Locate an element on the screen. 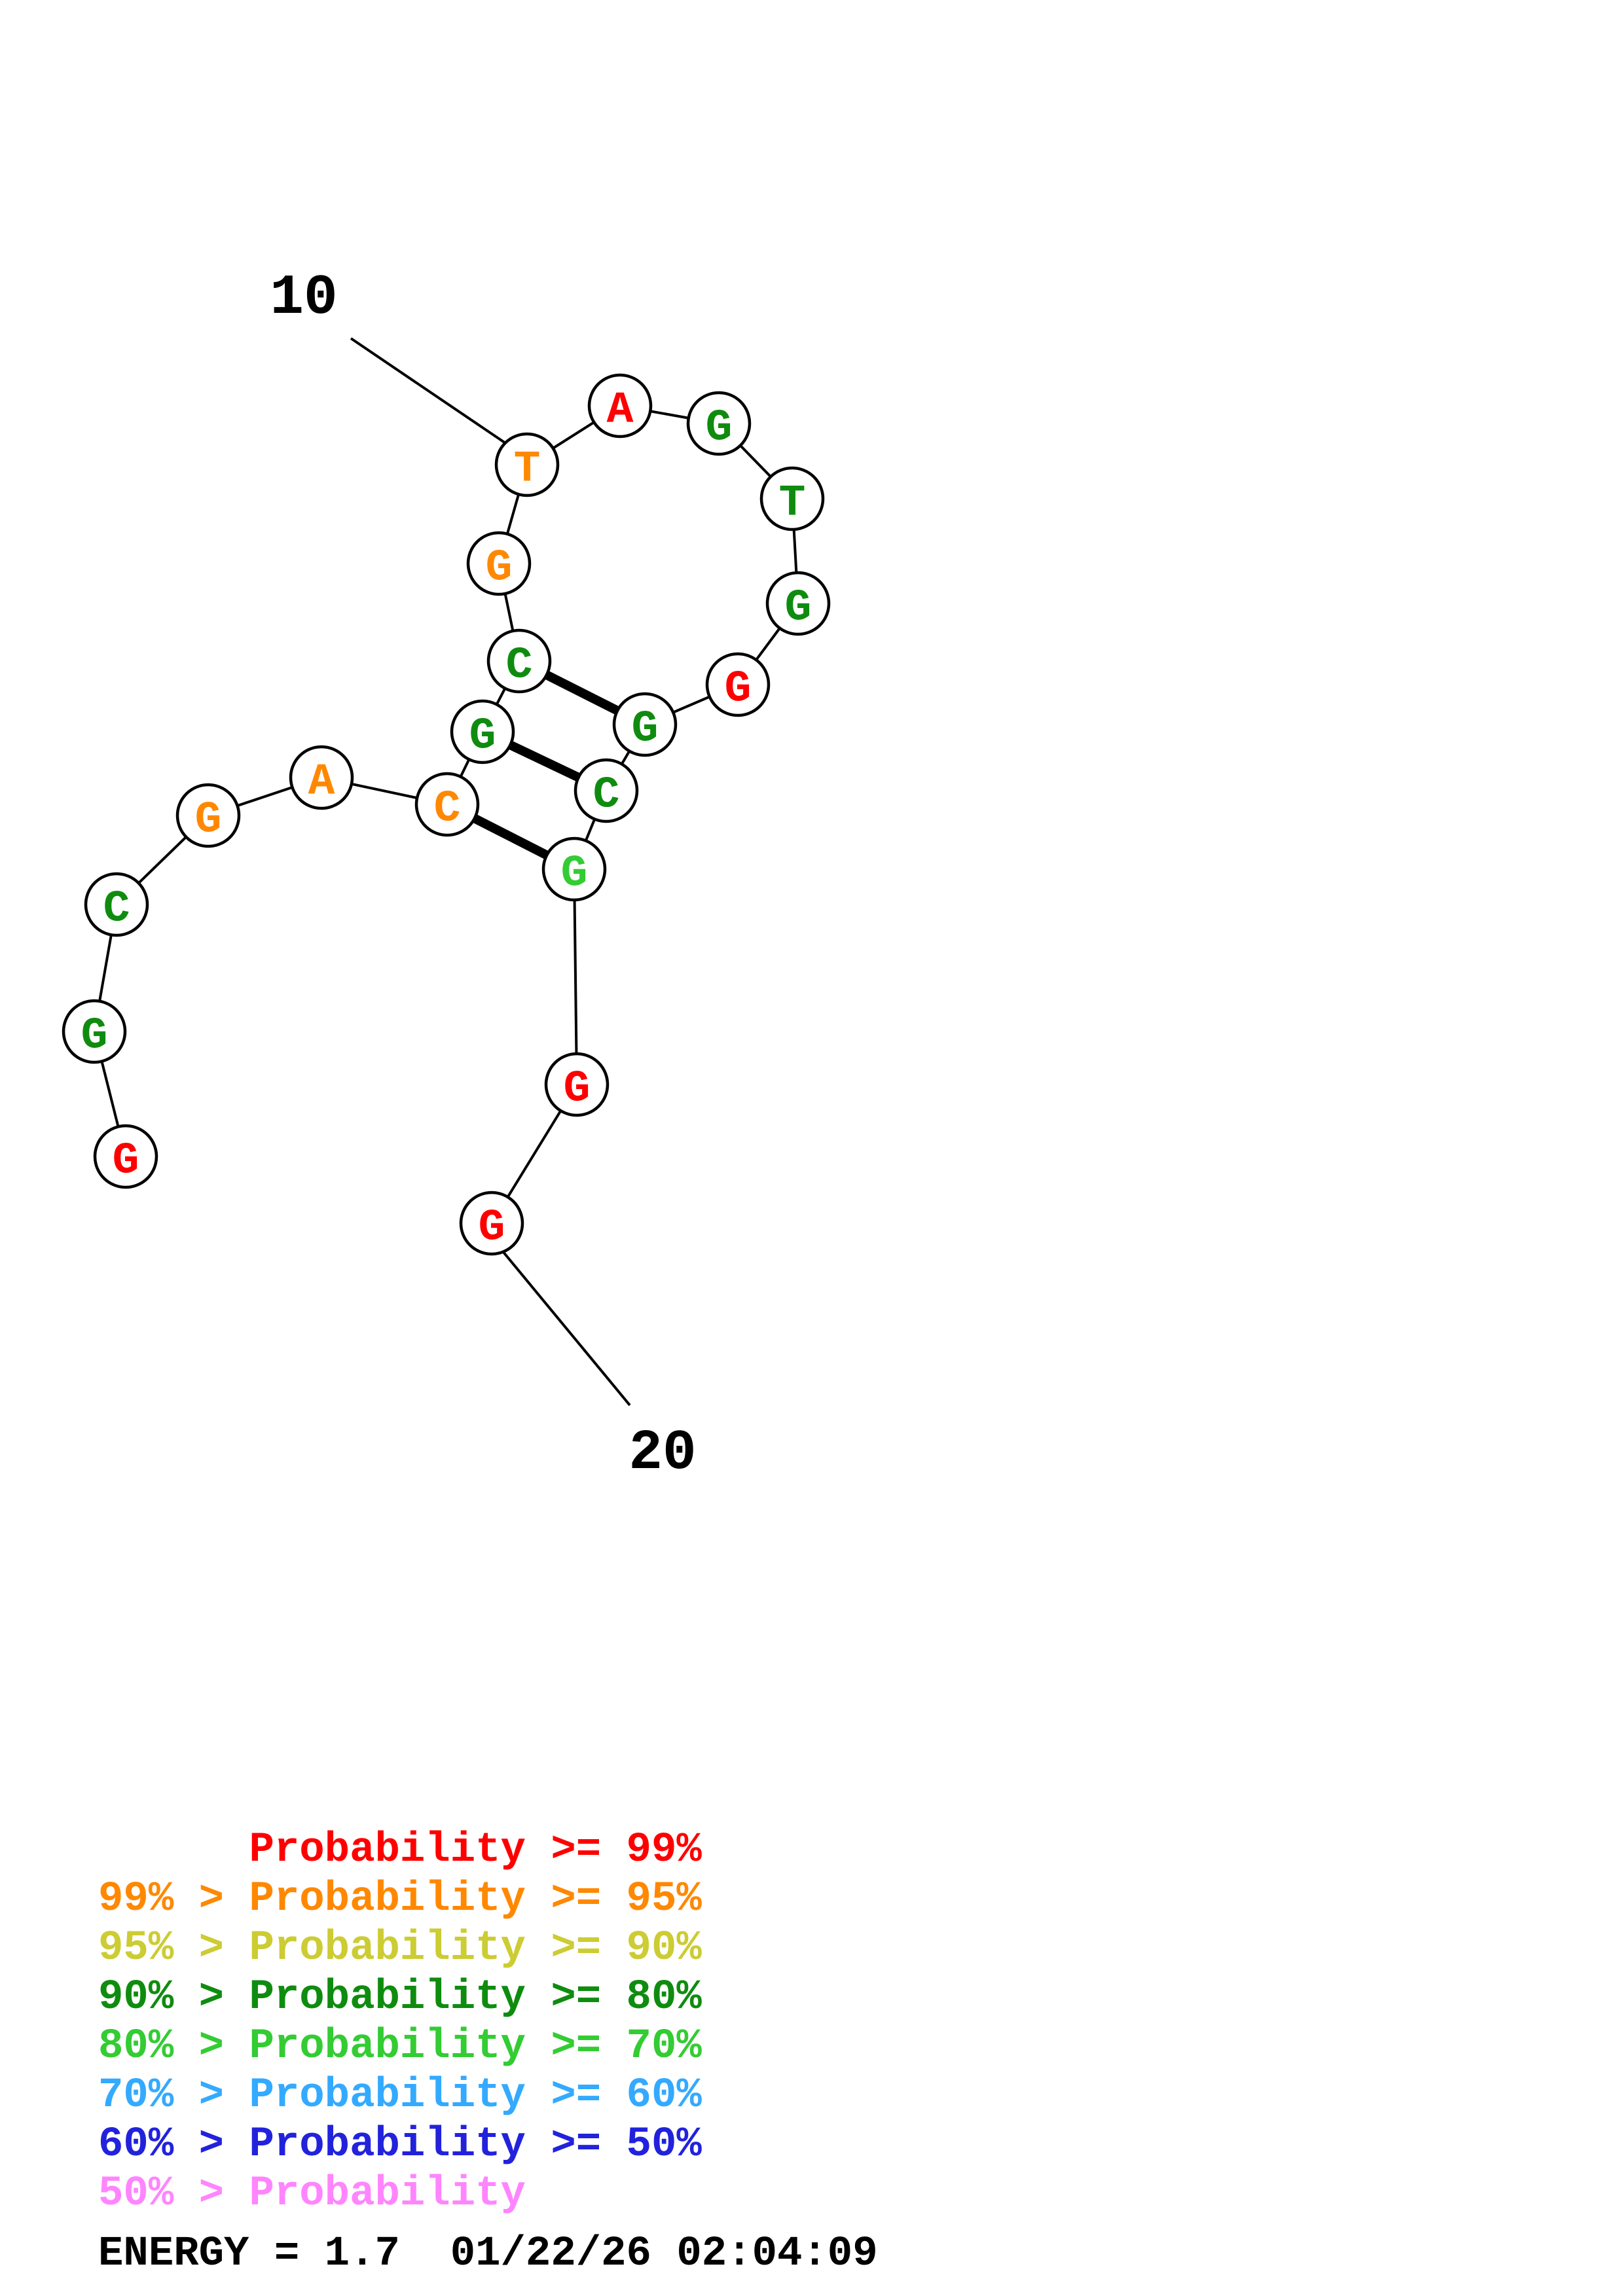 This screenshot has height=2296, width=1623. legend-row: 50% > Probability is located at coordinates (312, 2193).